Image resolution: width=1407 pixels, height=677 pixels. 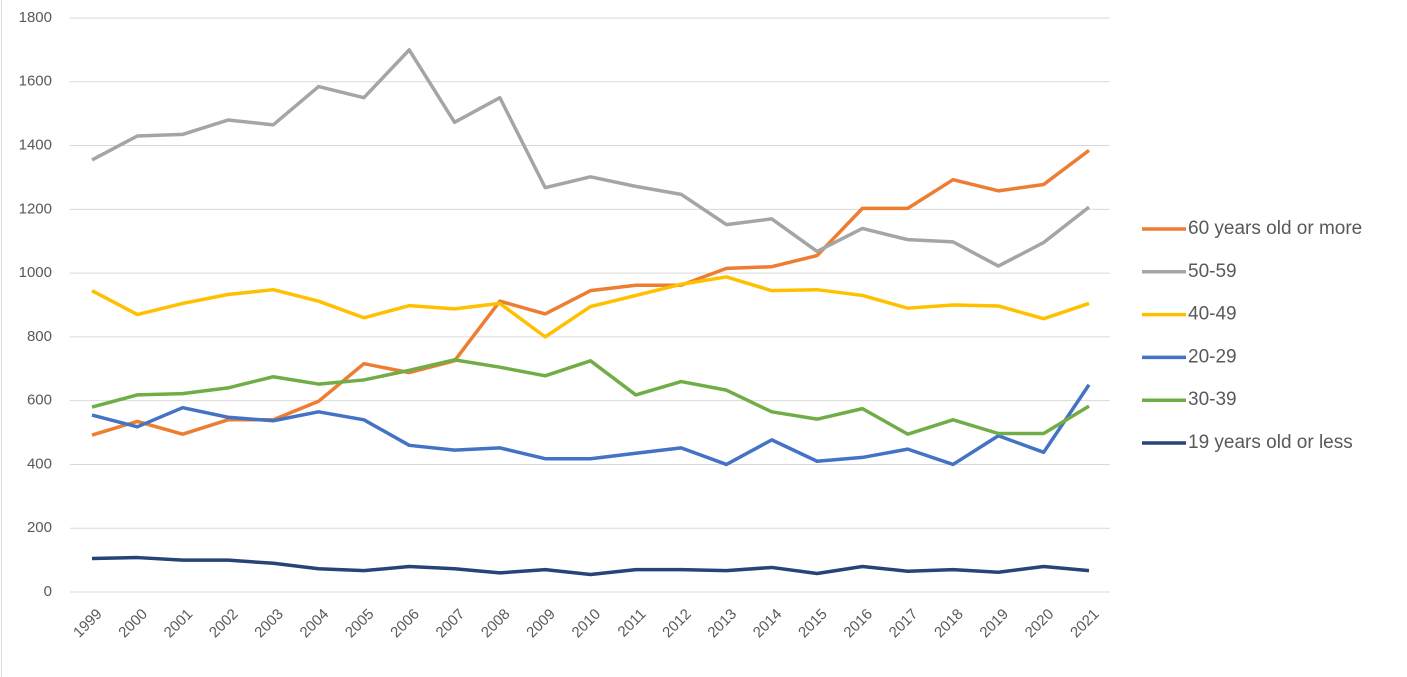 What do you see at coordinates (1270, 442) in the screenshot?
I see `legend-label: 19 years old or less` at bounding box center [1270, 442].